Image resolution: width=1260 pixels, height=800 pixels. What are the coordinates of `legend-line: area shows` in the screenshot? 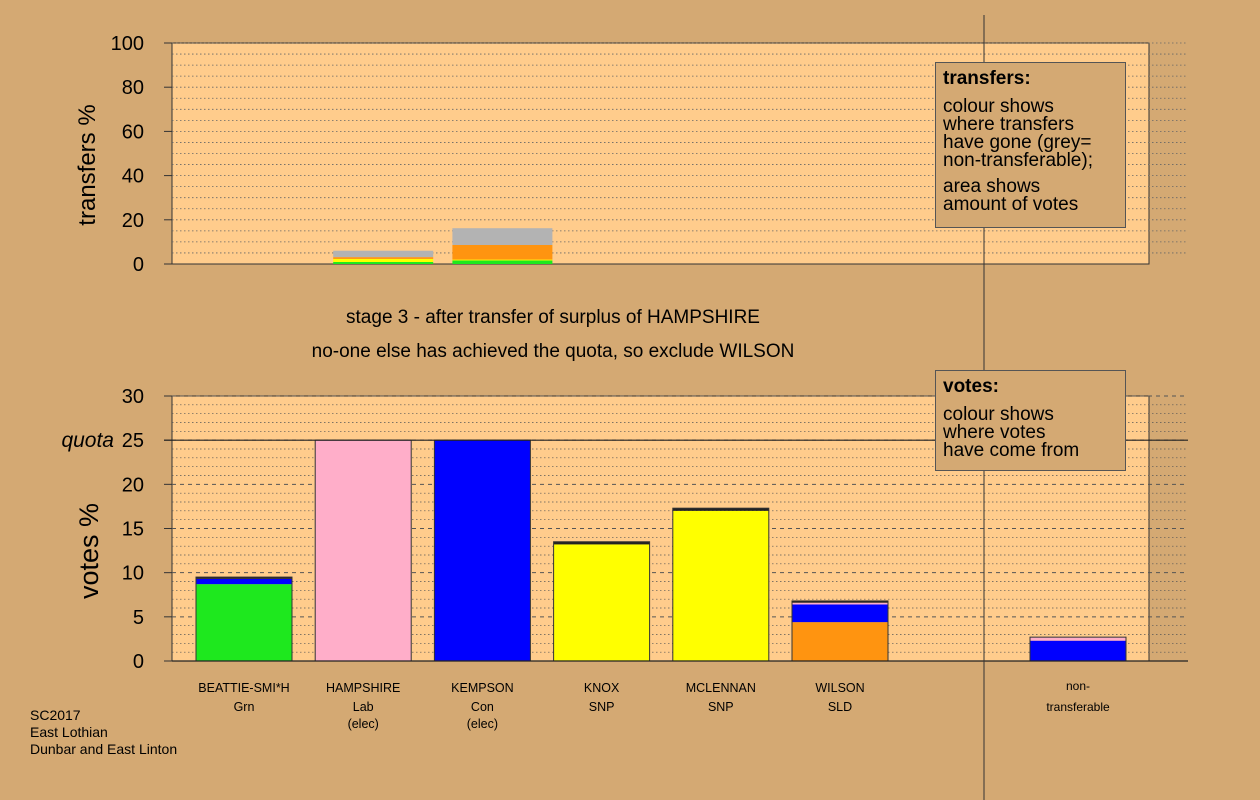 It's located at (992, 186).